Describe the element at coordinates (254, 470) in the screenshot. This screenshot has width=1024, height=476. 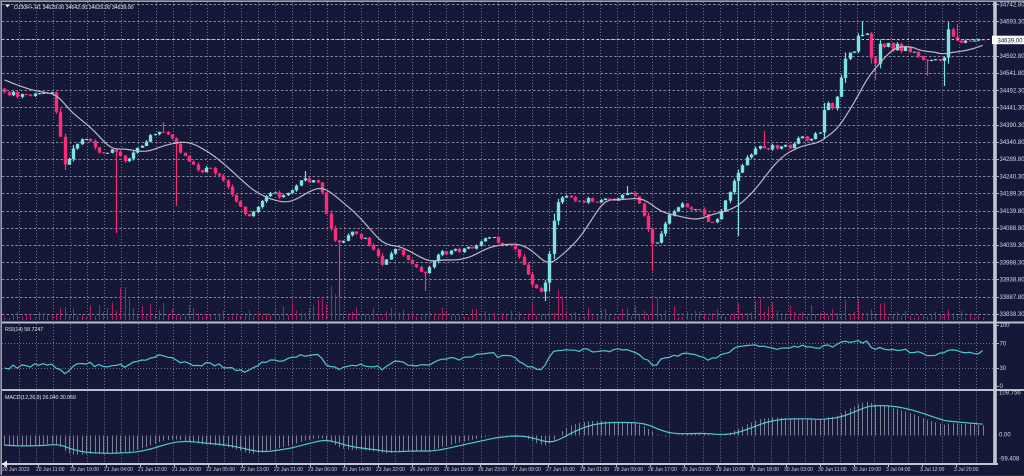
I see `svg-text: 22 Jun 13:00` at that location.